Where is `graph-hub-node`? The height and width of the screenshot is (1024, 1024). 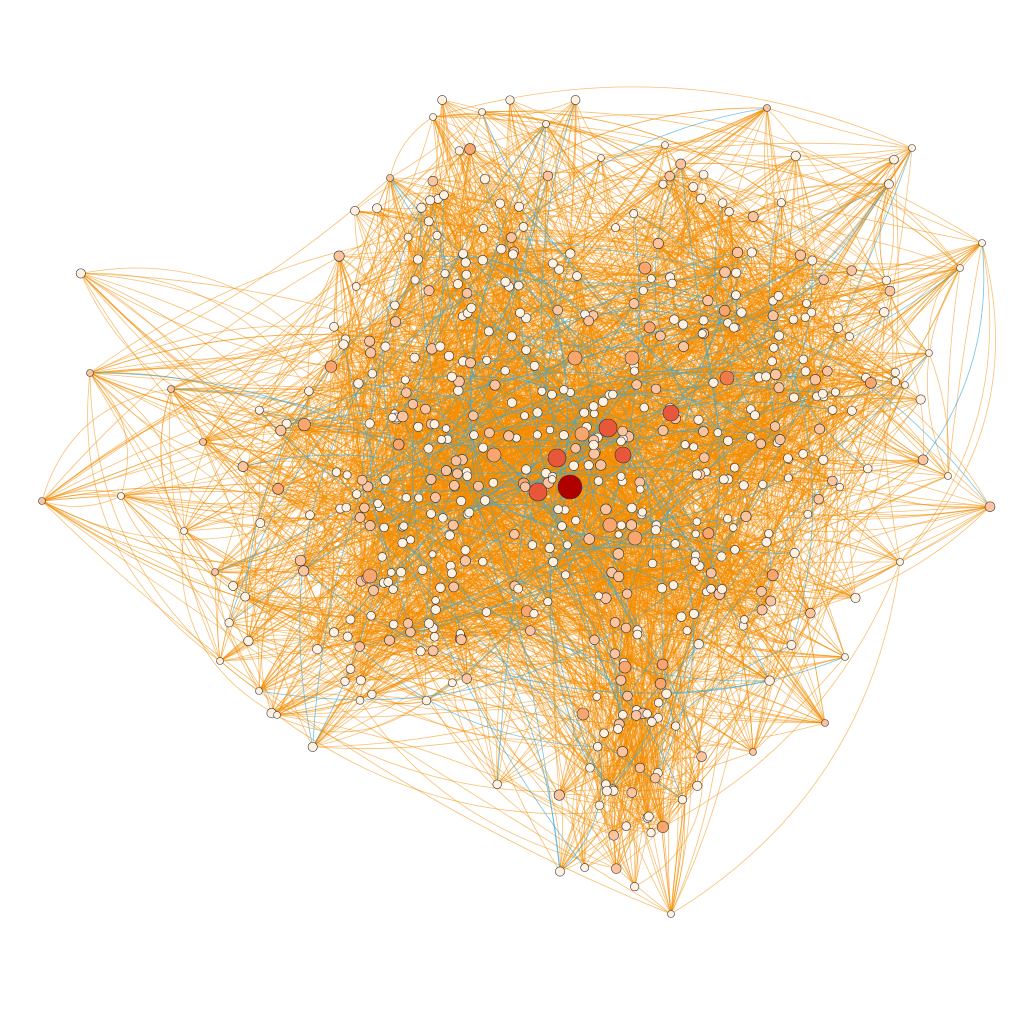
graph-hub-node is located at coordinates (538, 492).